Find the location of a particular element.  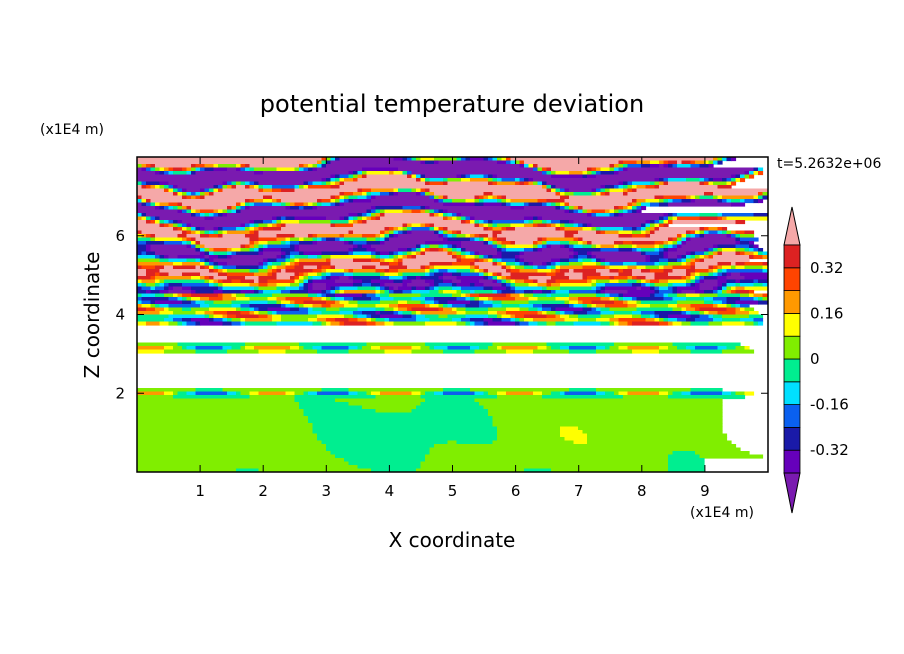

x-tick-label: 9 is located at coordinates (705, 491).